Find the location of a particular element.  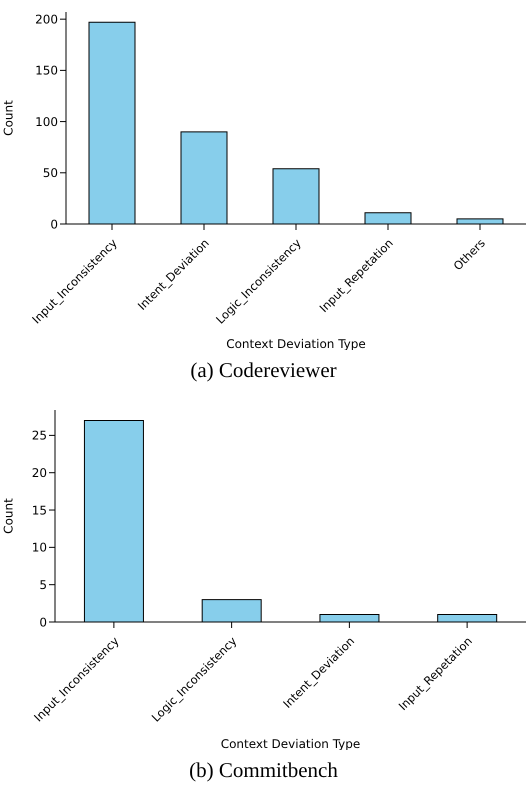

y-tick-label: 20 is located at coordinates (39, 473).